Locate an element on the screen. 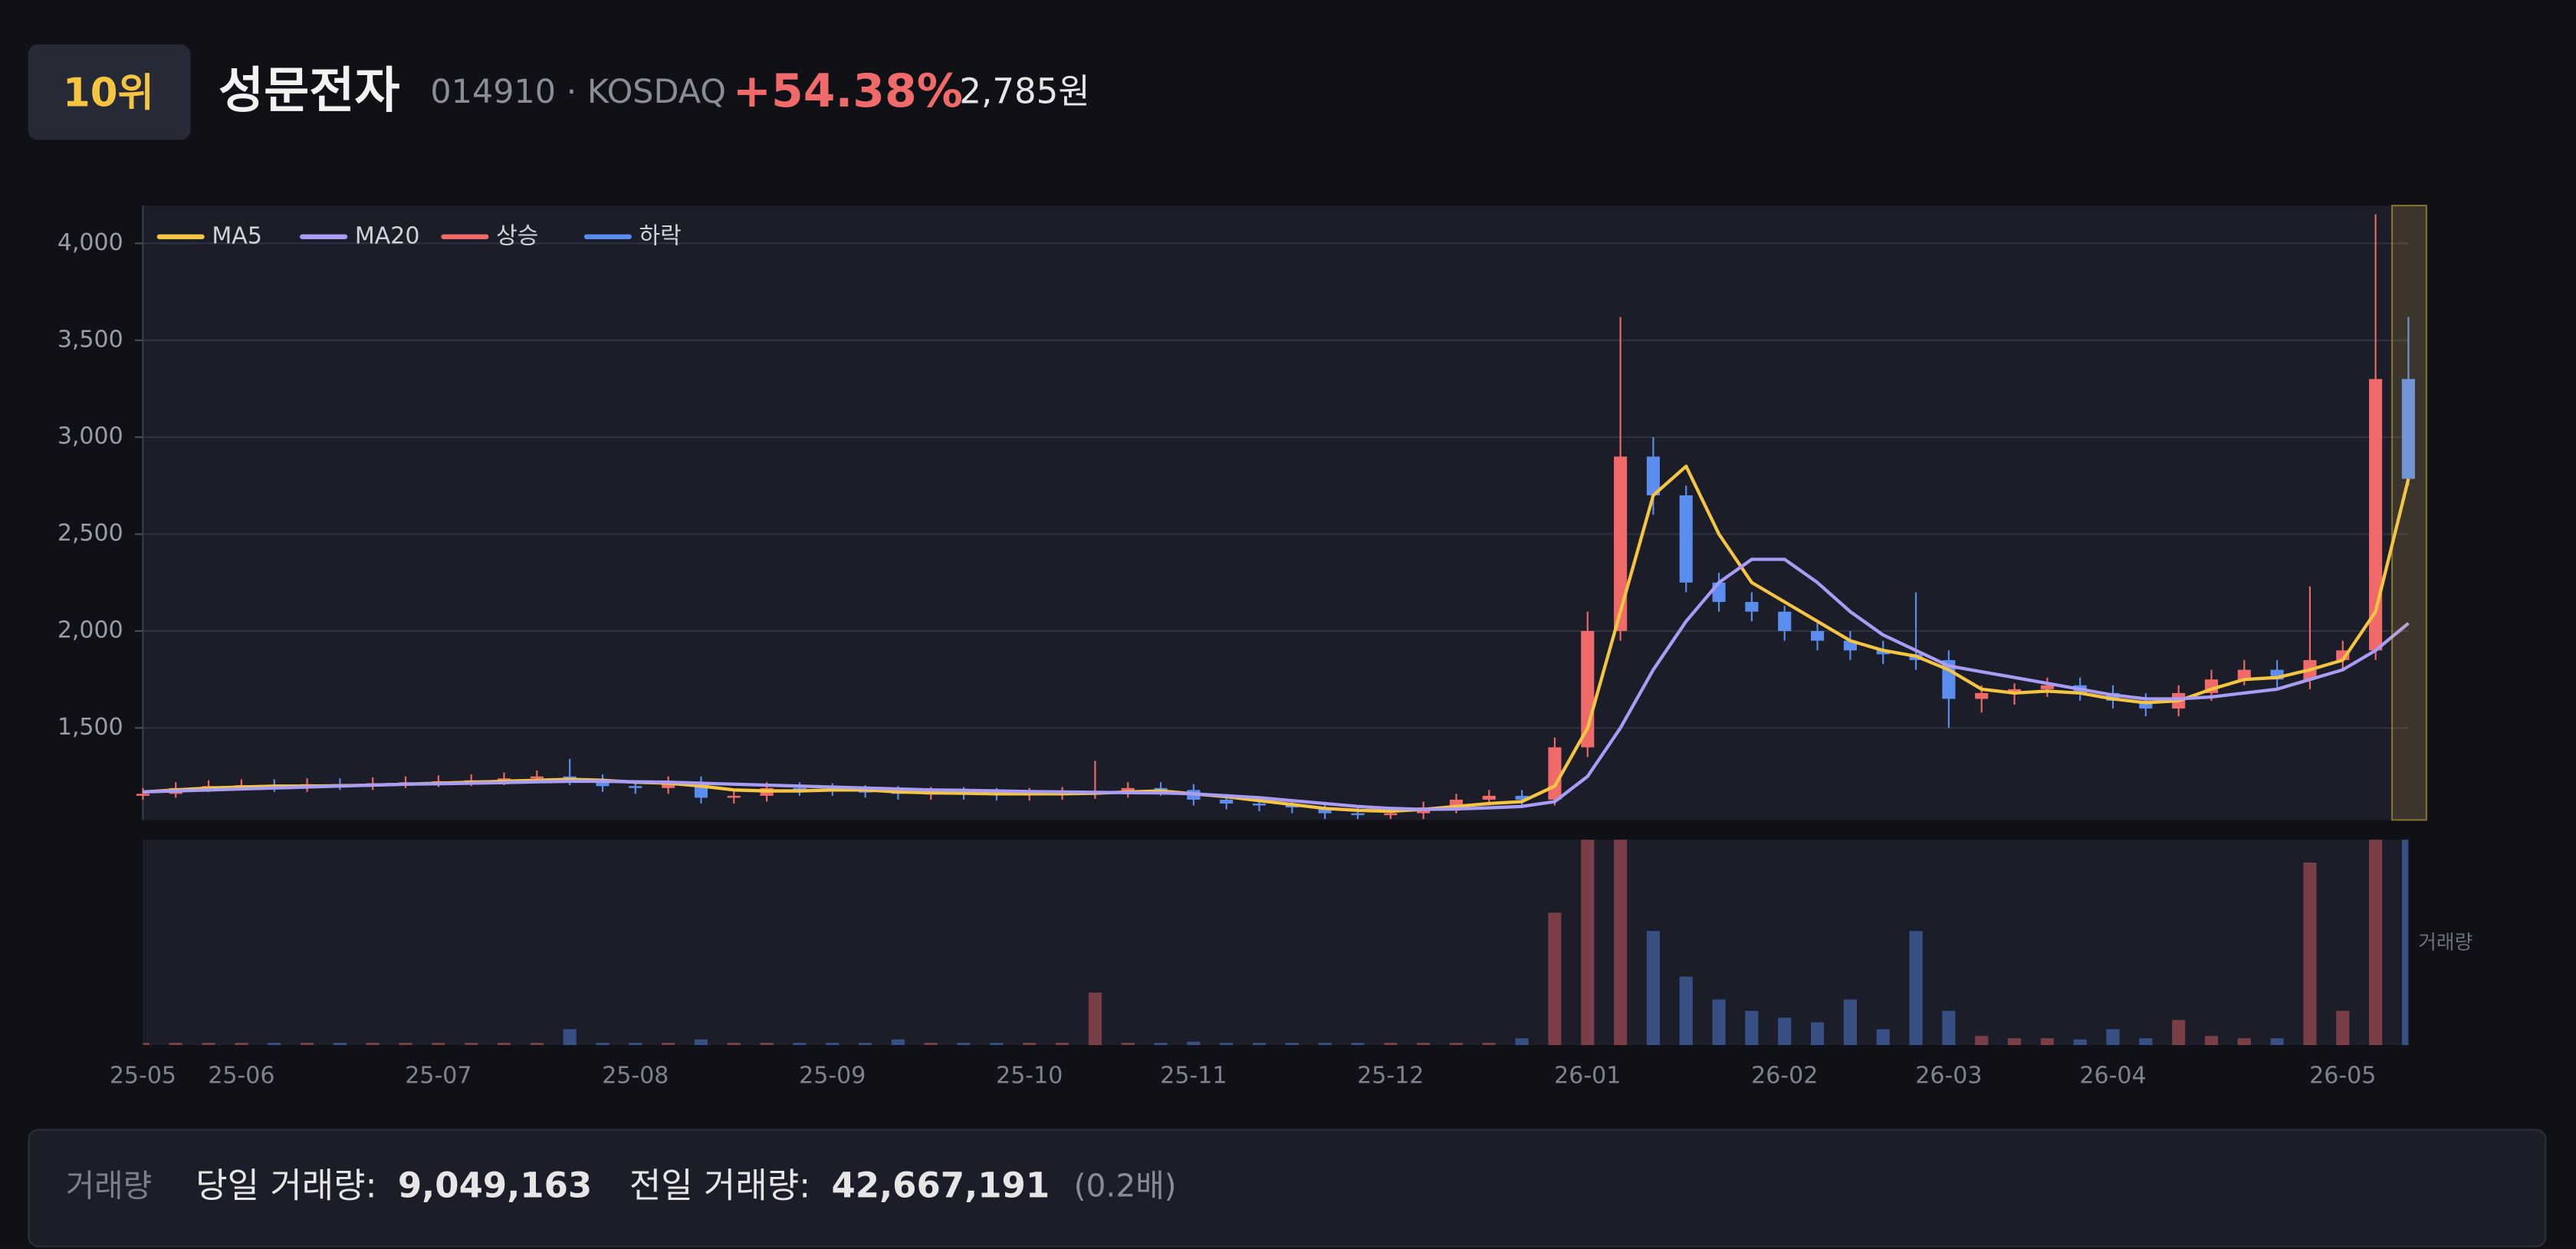 This screenshot has height=1249, width=2576. x-tick-label: 26-02 is located at coordinates (1785, 1075).